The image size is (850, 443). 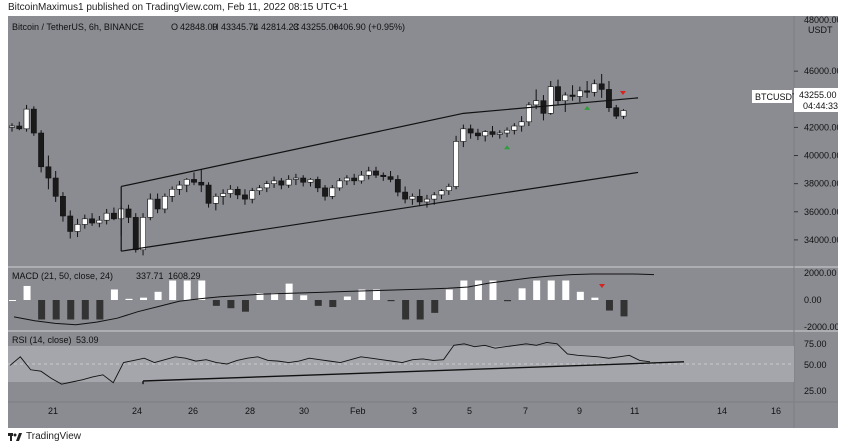 What do you see at coordinates (199, 27) in the screenshot?
I see `ohlc-open: 42848.09` at bounding box center [199, 27].